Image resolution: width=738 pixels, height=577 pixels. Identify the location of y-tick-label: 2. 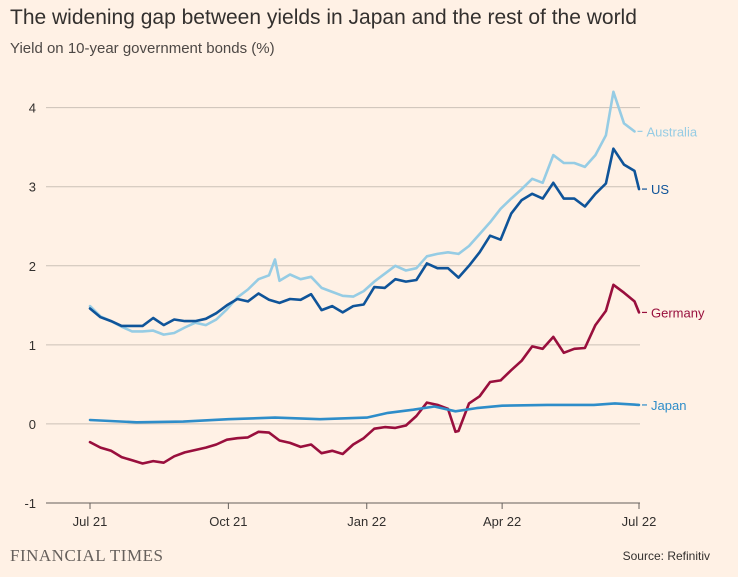
(32, 266).